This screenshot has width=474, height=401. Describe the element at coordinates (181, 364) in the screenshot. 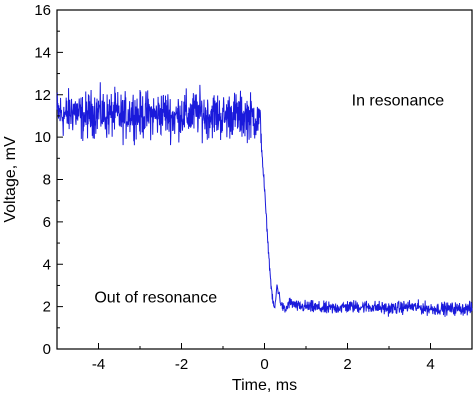

I see `x-tick-label: -2` at that location.